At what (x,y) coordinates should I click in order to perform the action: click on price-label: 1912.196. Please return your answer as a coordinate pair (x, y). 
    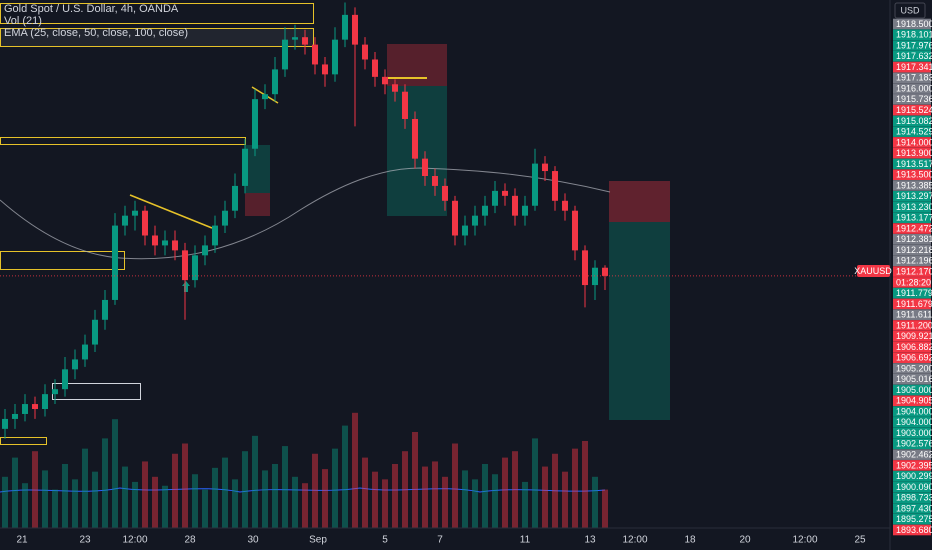
    Looking at the image, I should click on (914, 261).